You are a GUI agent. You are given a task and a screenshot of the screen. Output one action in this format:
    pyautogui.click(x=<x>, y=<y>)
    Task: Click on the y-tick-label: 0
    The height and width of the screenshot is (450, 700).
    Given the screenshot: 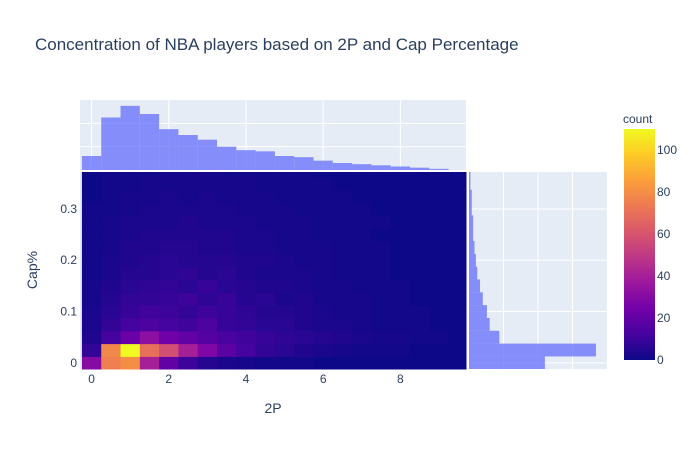 What is the action you would take?
    pyautogui.click(x=73, y=363)
    